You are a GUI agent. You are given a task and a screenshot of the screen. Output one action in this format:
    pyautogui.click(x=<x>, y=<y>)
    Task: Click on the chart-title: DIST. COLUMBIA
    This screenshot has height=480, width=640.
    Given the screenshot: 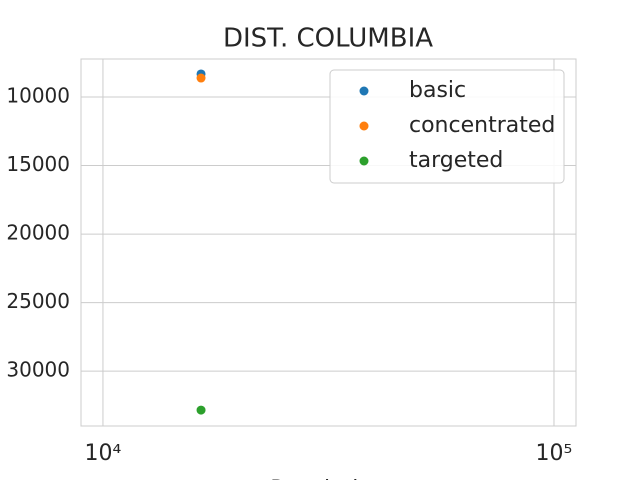 What is the action you would take?
    pyautogui.click(x=328, y=39)
    